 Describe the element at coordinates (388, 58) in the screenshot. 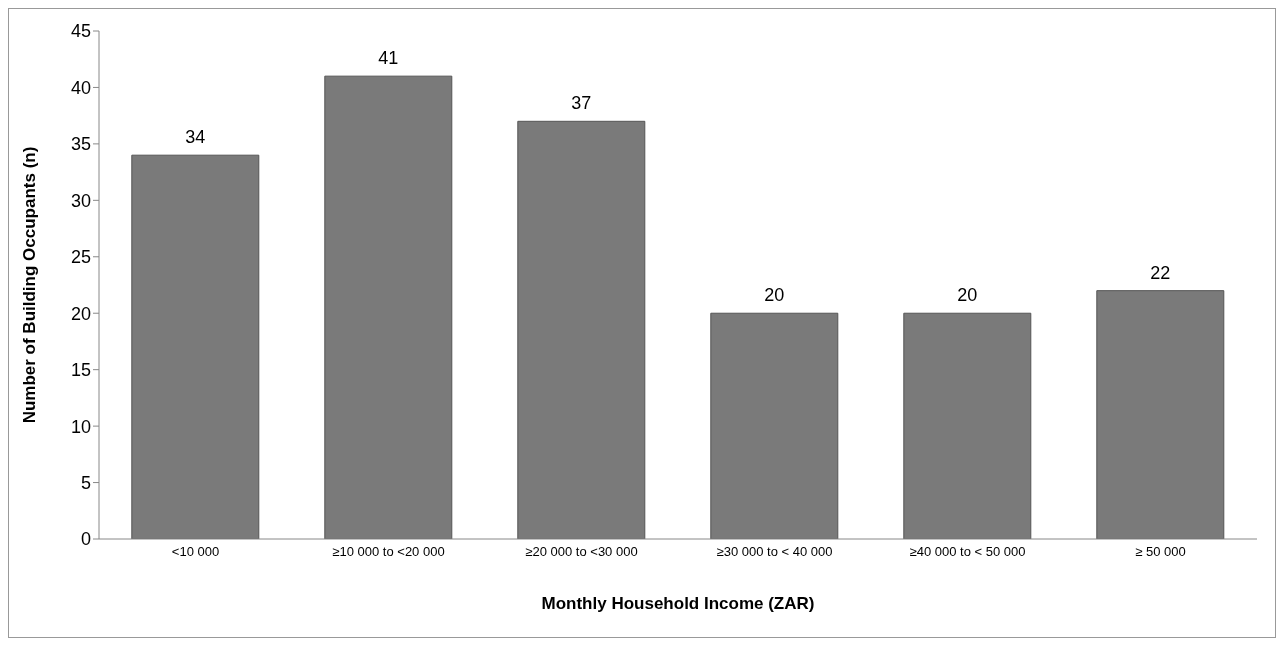

I see `data-label: 41` at that location.